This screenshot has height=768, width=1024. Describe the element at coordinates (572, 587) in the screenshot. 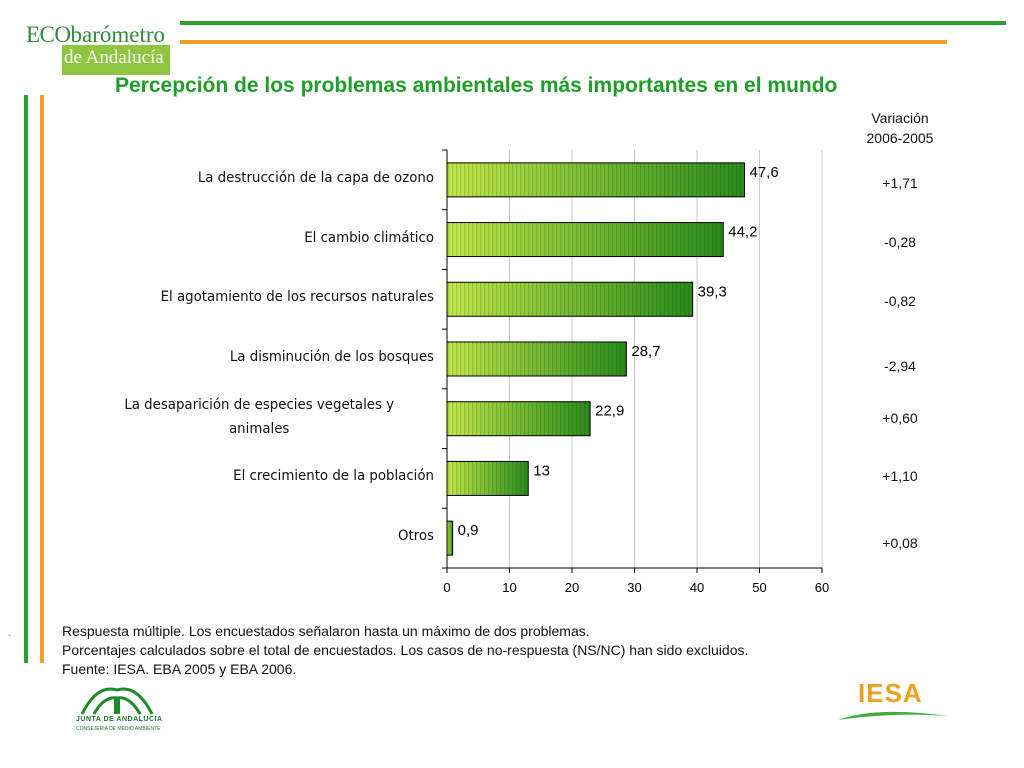

I see `x-tick-label: 20` at that location.